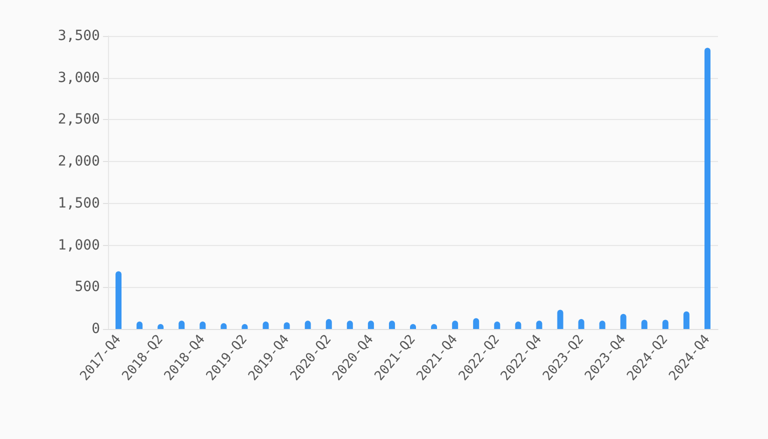  I want to click on y-tick-label: 1,000, so click(79, 245).